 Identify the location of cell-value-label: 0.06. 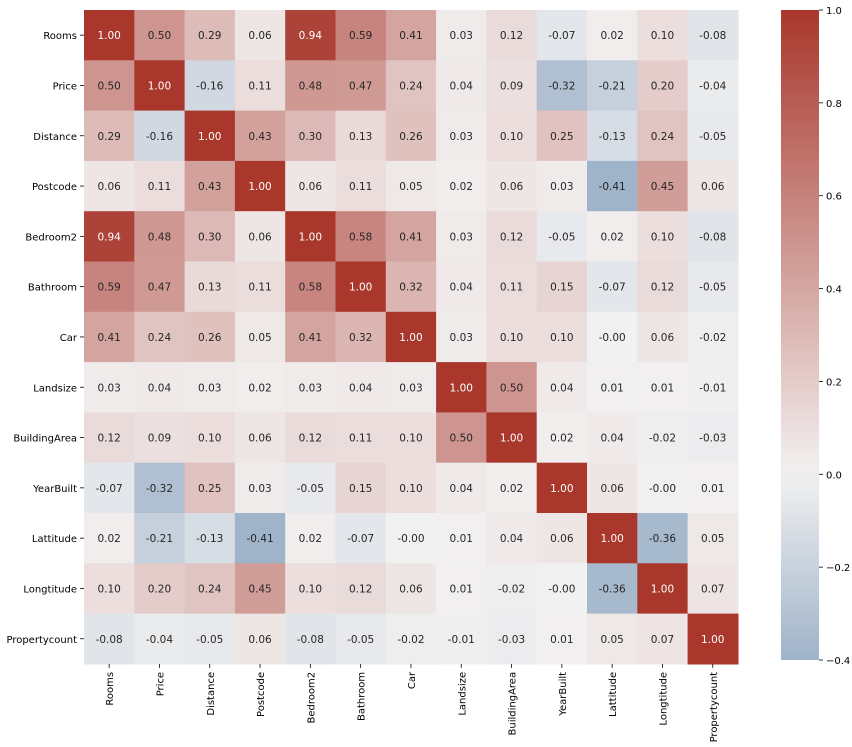
(612, 489).